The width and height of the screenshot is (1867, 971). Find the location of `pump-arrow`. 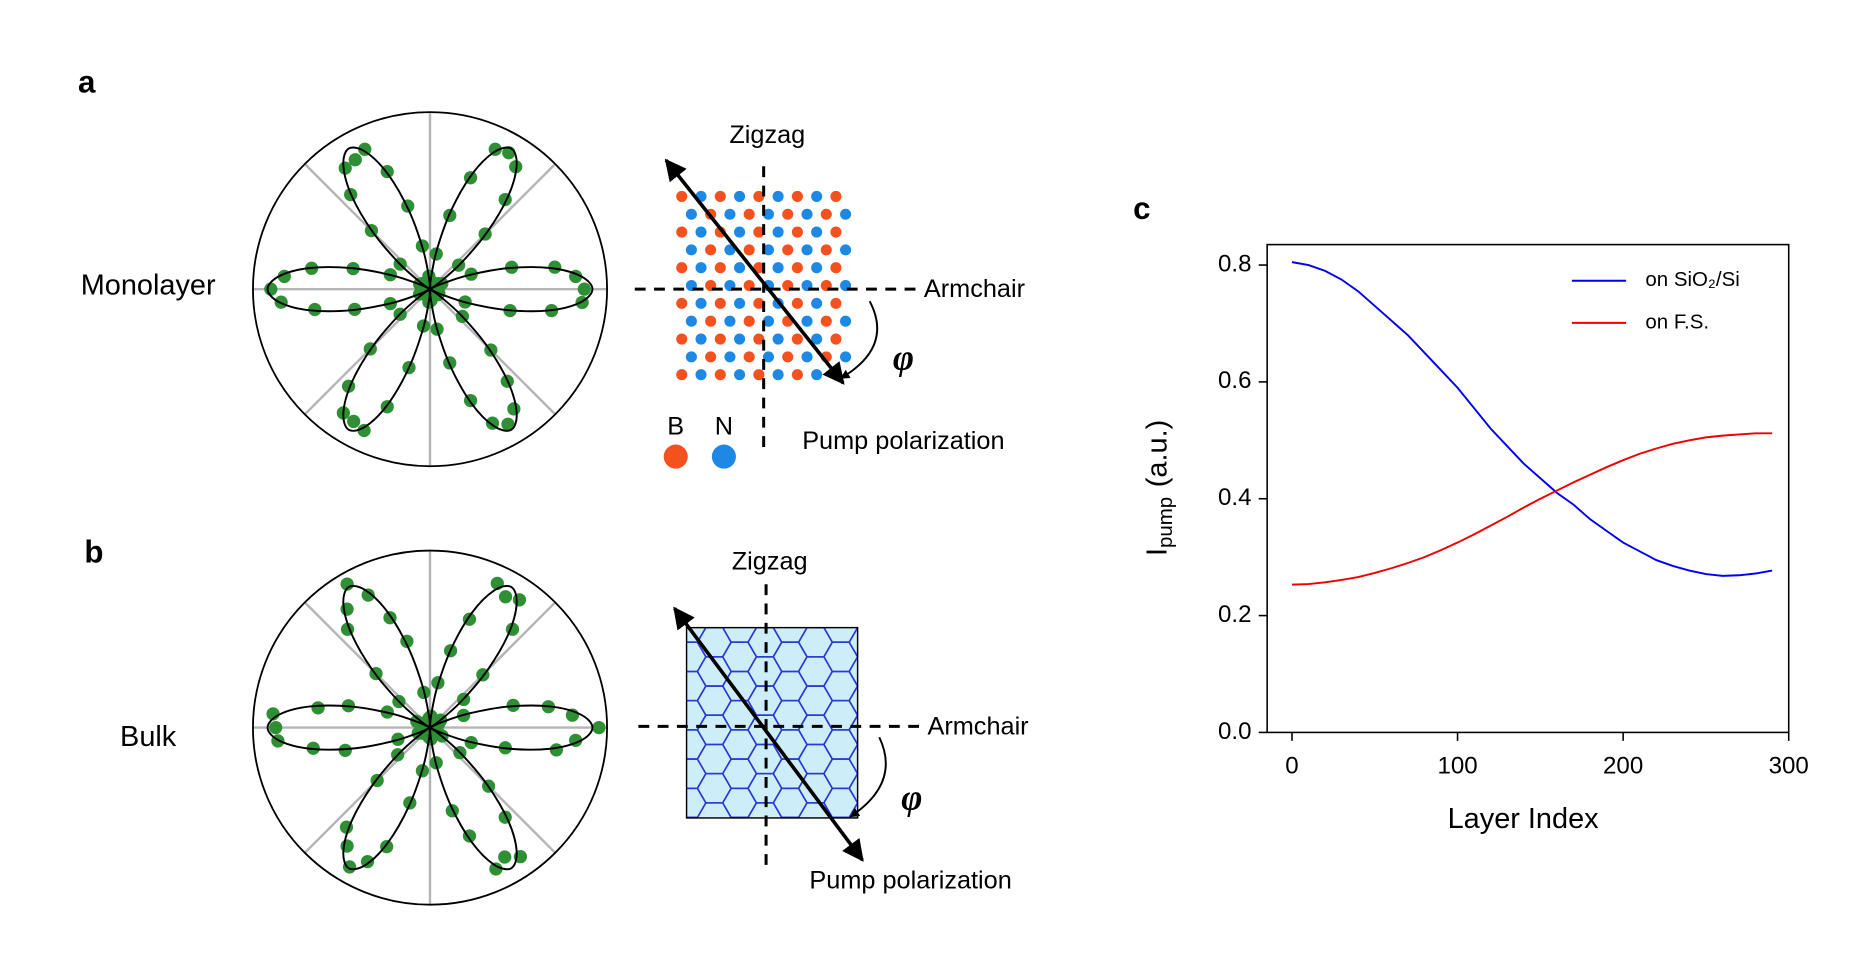

pump-arrow is located at coordinates (768, 734).